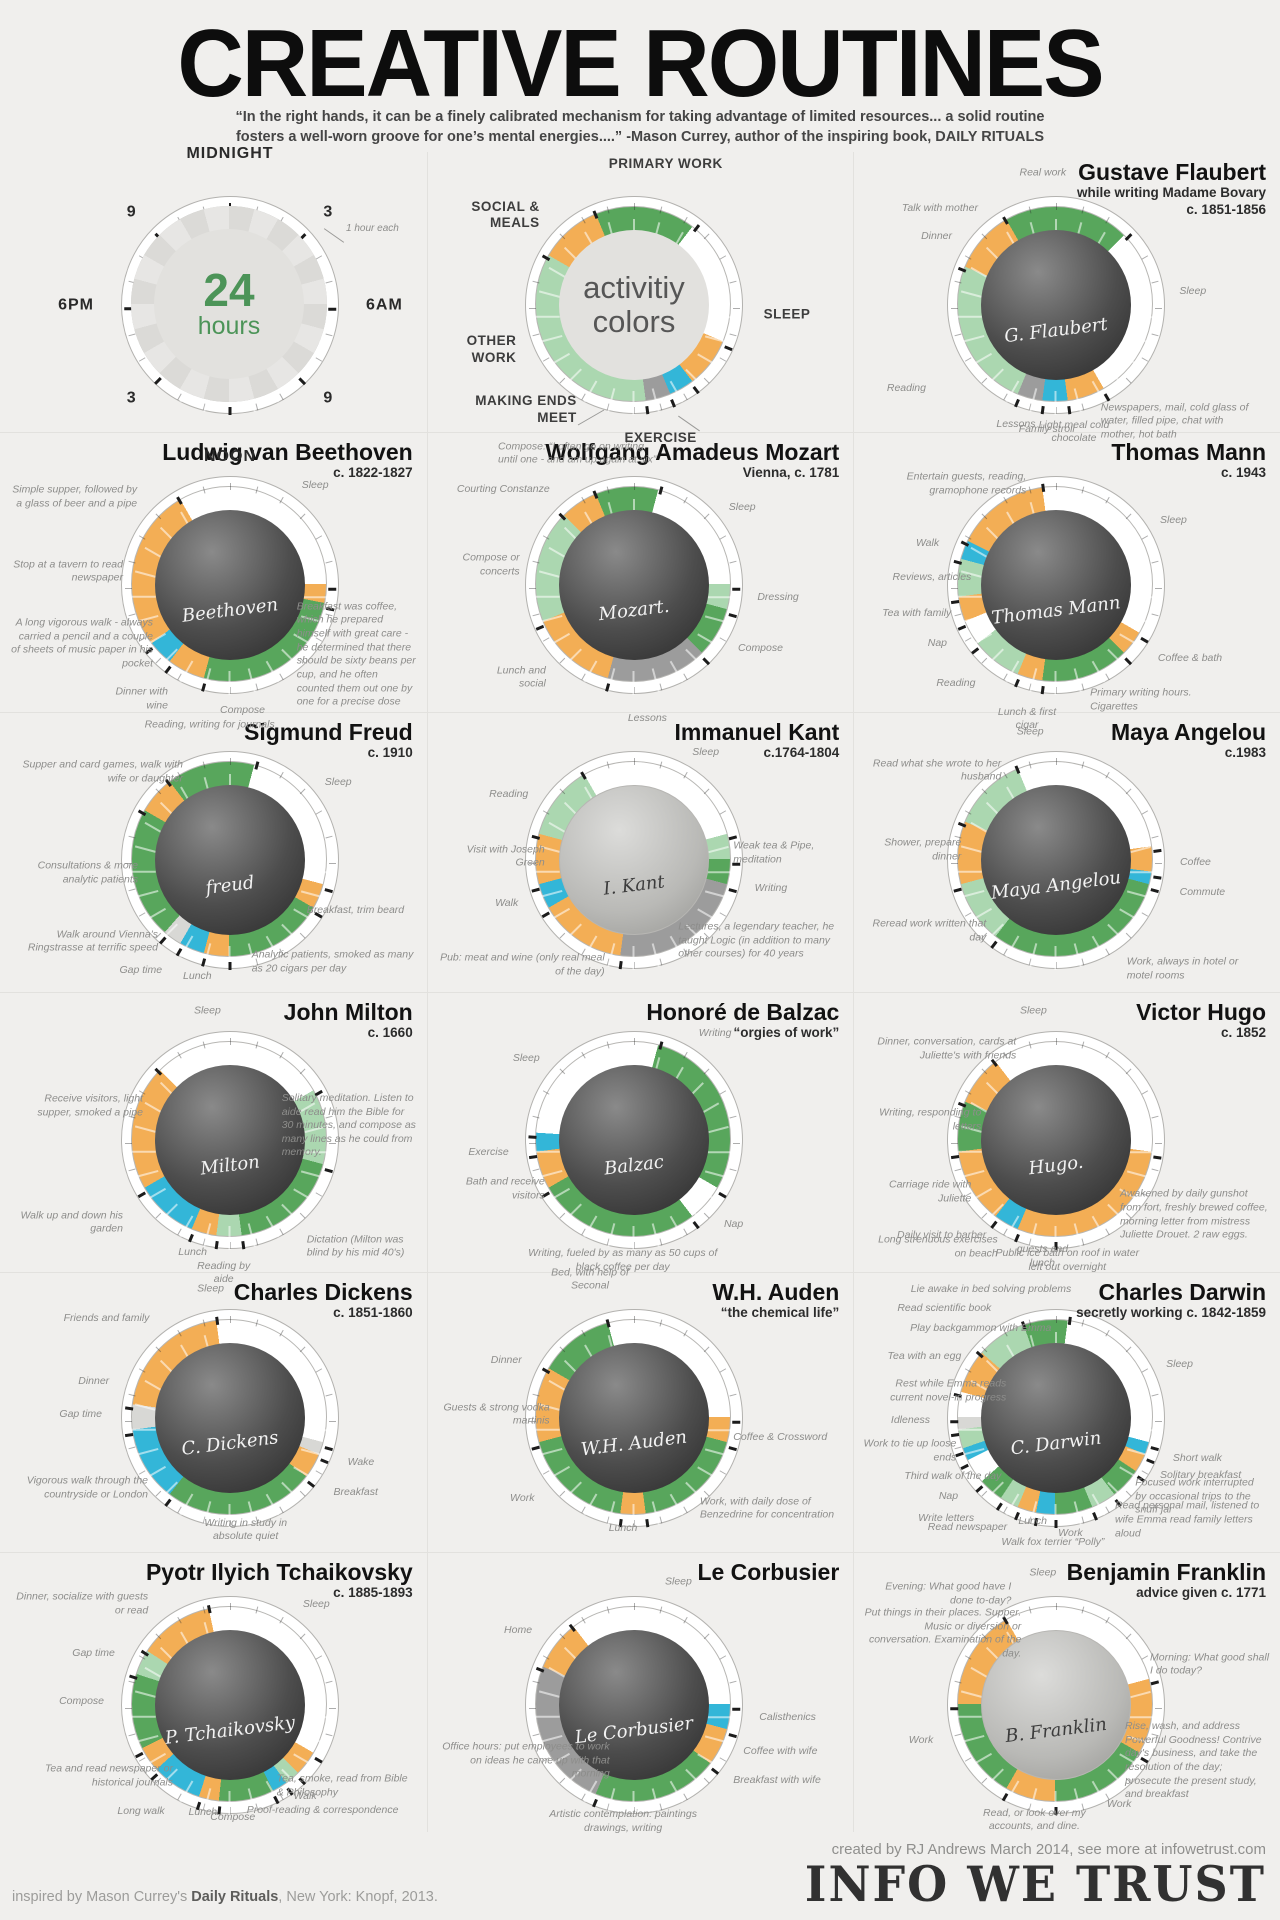 The image size is (1280, 1920). What do you see at coordinates (930, 1119) in the screenshot?
I see `routine-label: Writing, responding to letters` at bounding box center [930, 1119].